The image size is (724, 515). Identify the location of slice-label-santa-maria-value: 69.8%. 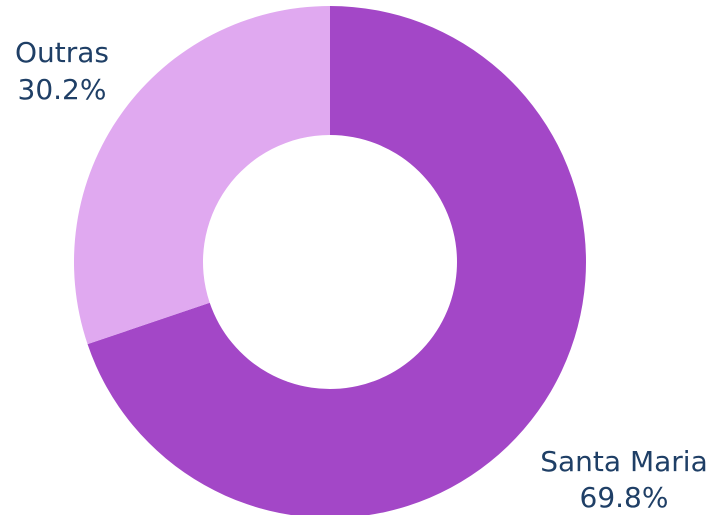
(624, 497).